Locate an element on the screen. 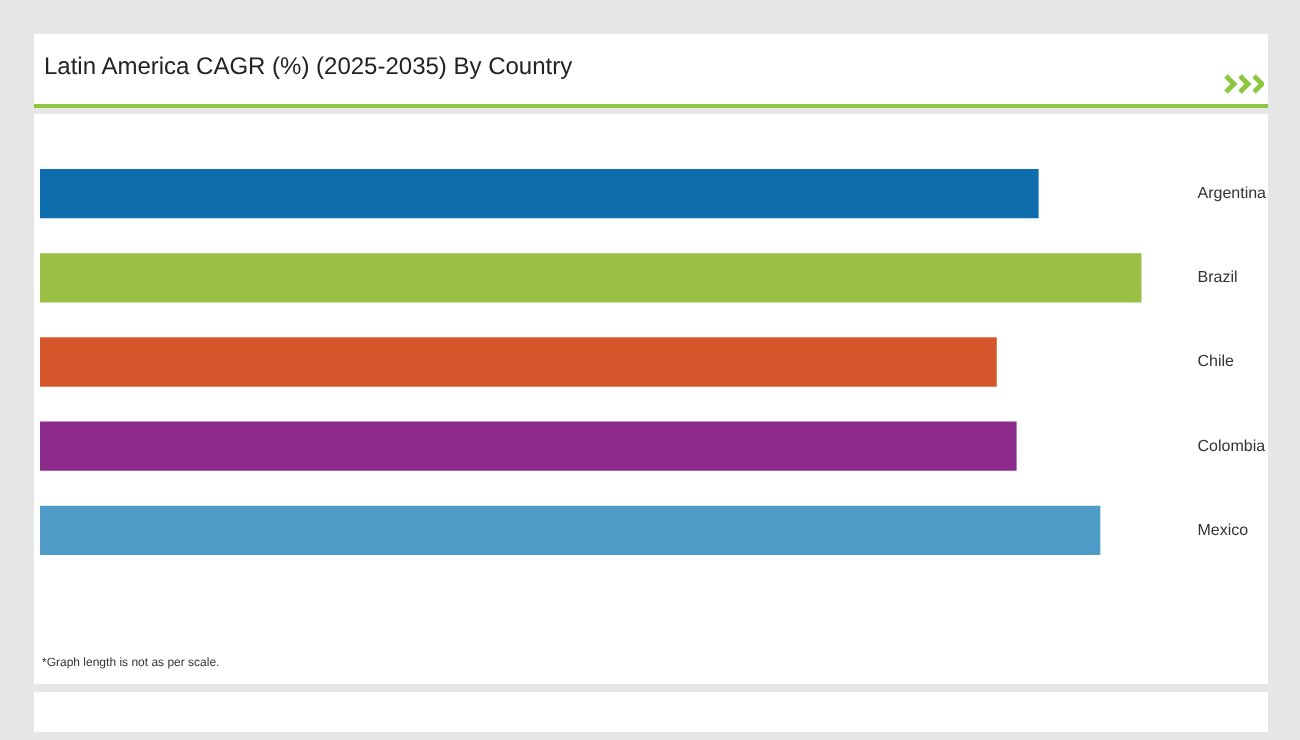 Image resolution: width=1300 pixels, height=740 pixels. y-tick-label: Argentina is located at coordinates (1232, 193).